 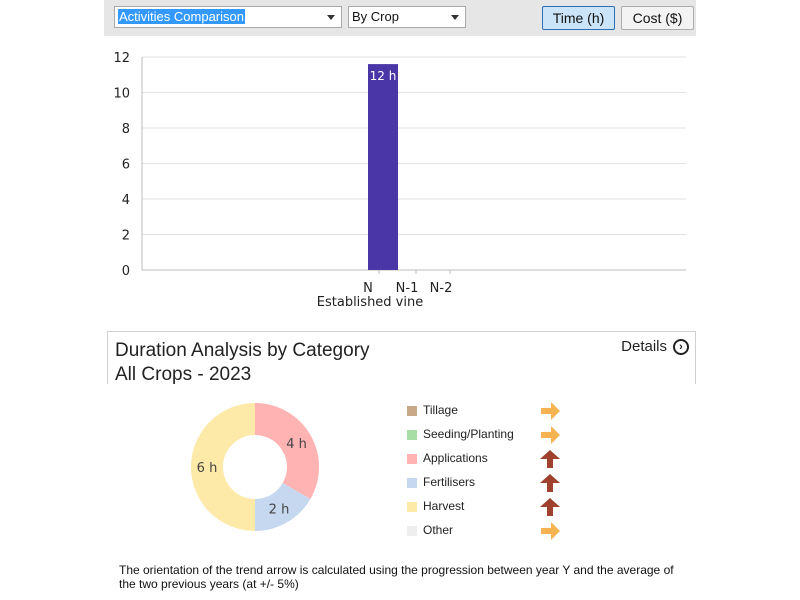 I want to click on details-link: Details ›, so click(x=655, y=346).